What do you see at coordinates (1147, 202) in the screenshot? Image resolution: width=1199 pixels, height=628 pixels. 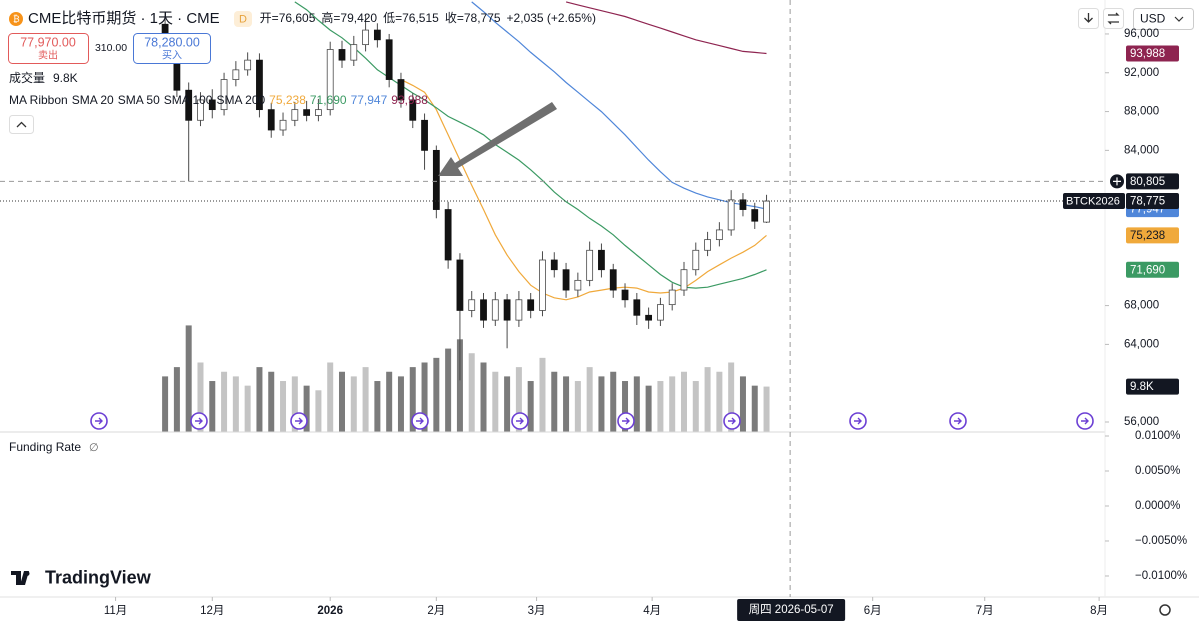 I see `price-axis-label: 78,775` at bounding box center [1147, 202].